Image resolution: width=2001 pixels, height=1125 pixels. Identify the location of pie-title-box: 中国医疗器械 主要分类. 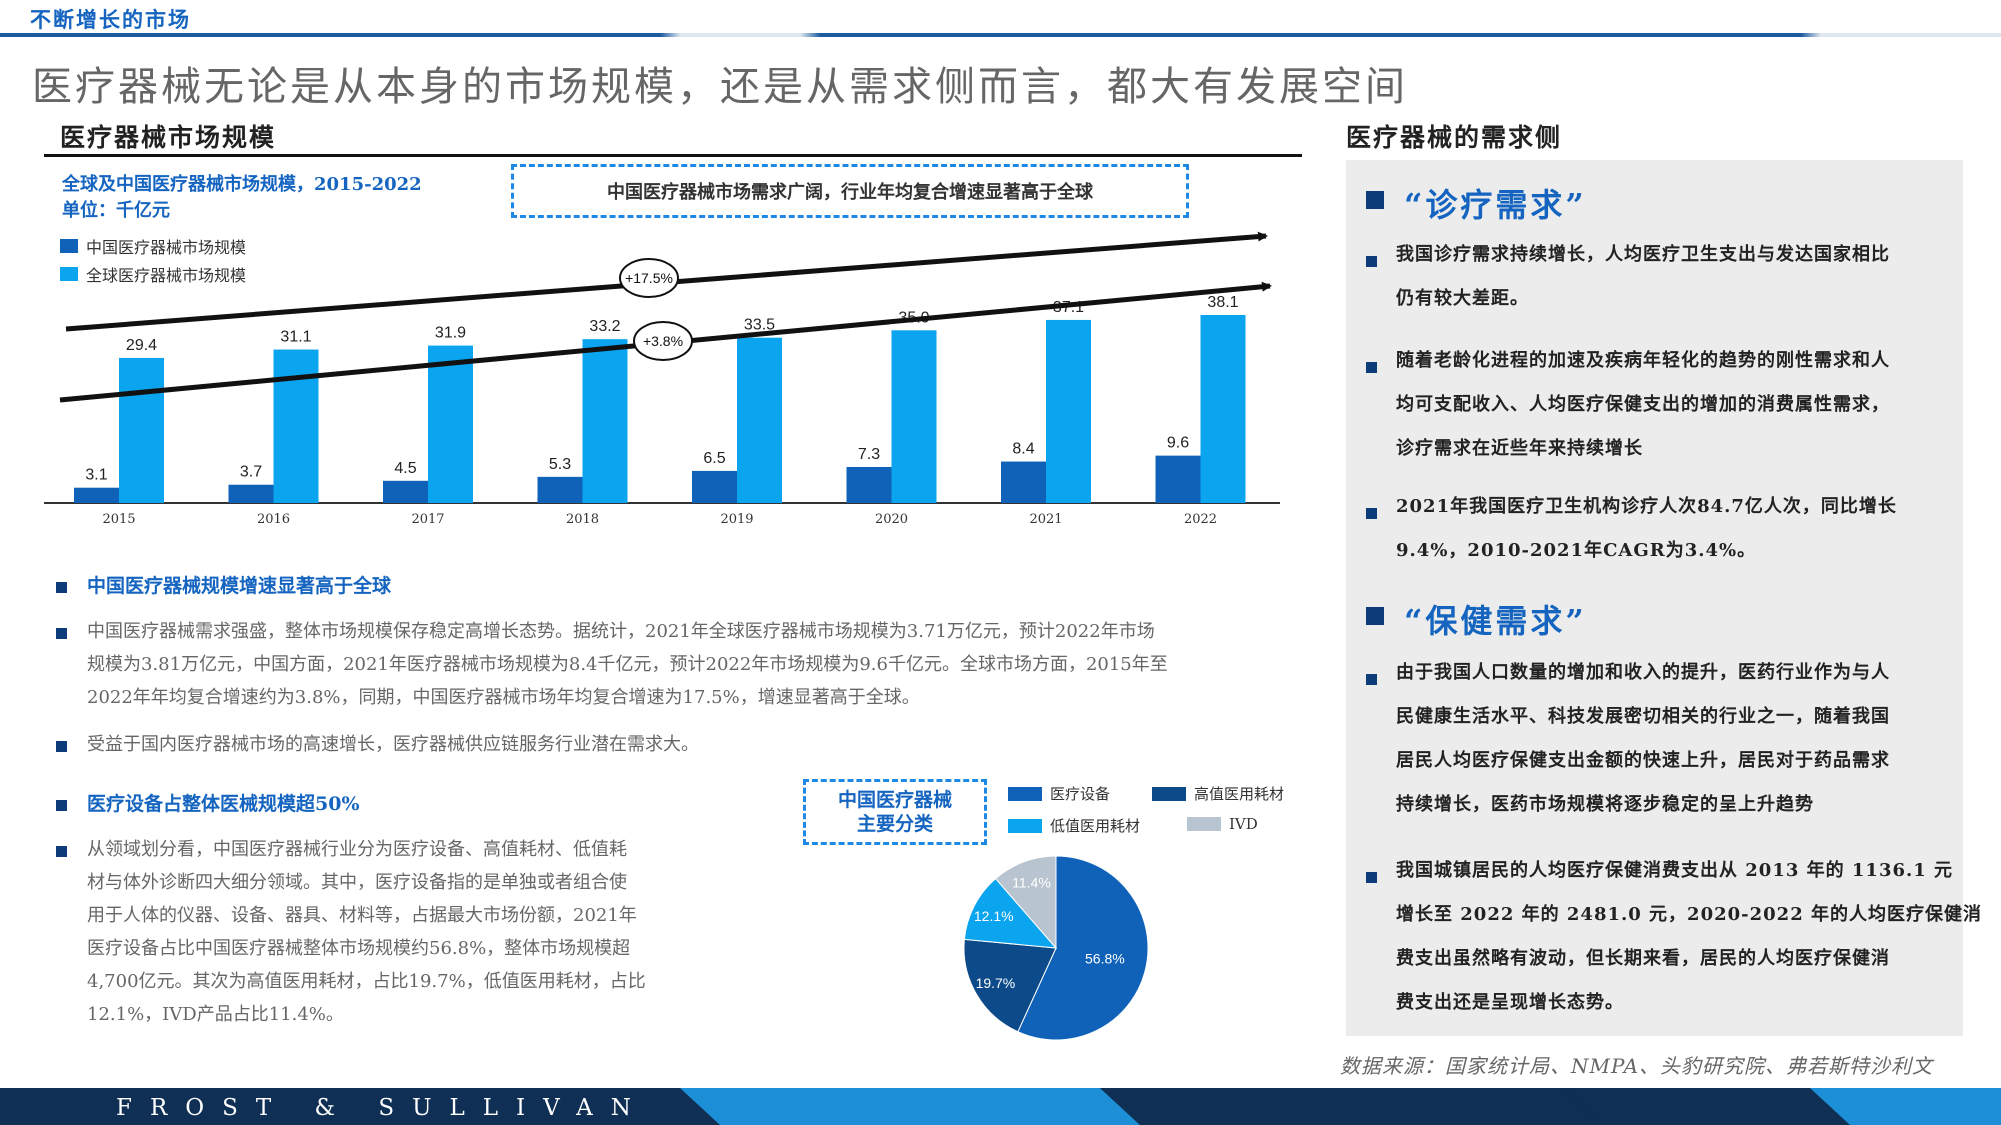
(895, 812).